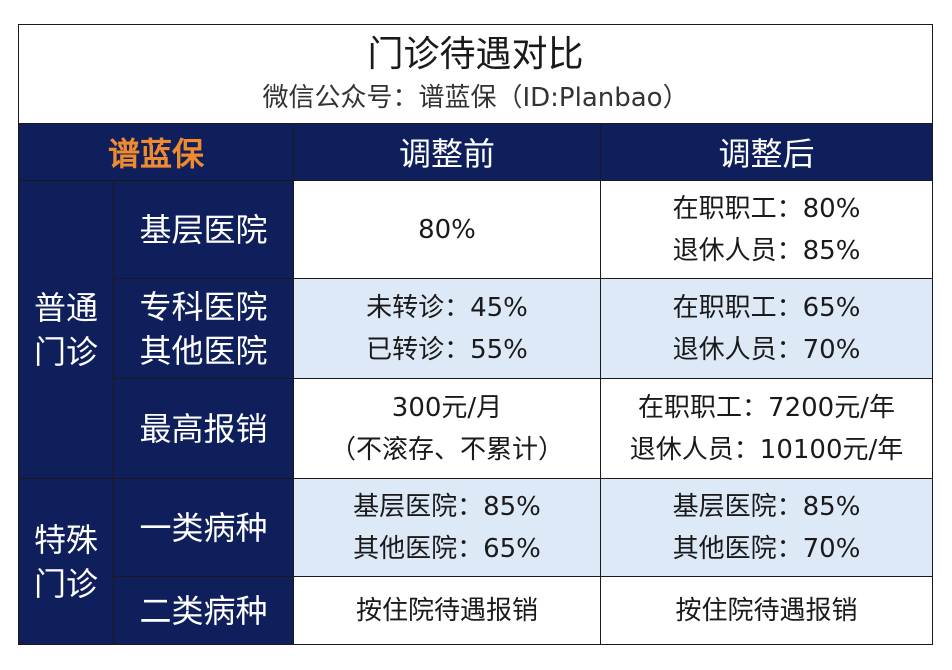 This screenshot has width=952, height=670. Describe the element at coordinates (156, 152) in the screenshot. I see `header-brand: 谱蓝保` at that location.